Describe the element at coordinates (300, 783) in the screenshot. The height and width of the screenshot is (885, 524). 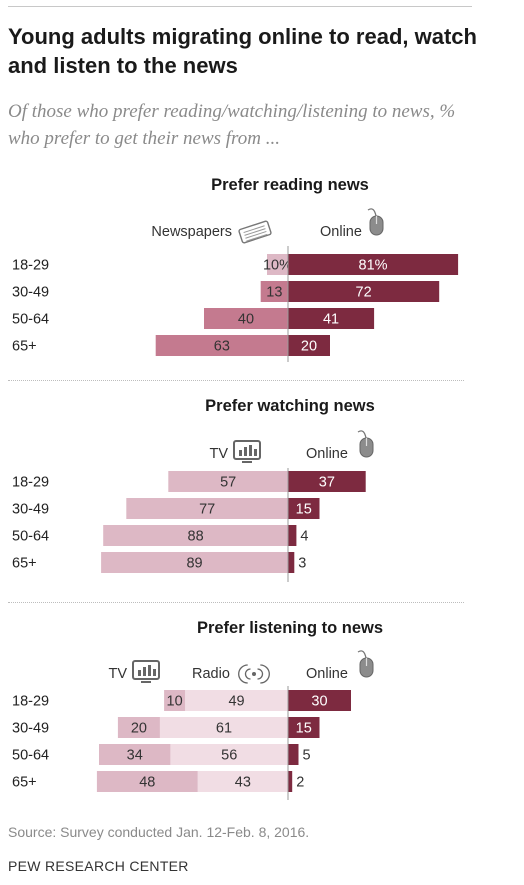
I see `value-label: 2` at that location.